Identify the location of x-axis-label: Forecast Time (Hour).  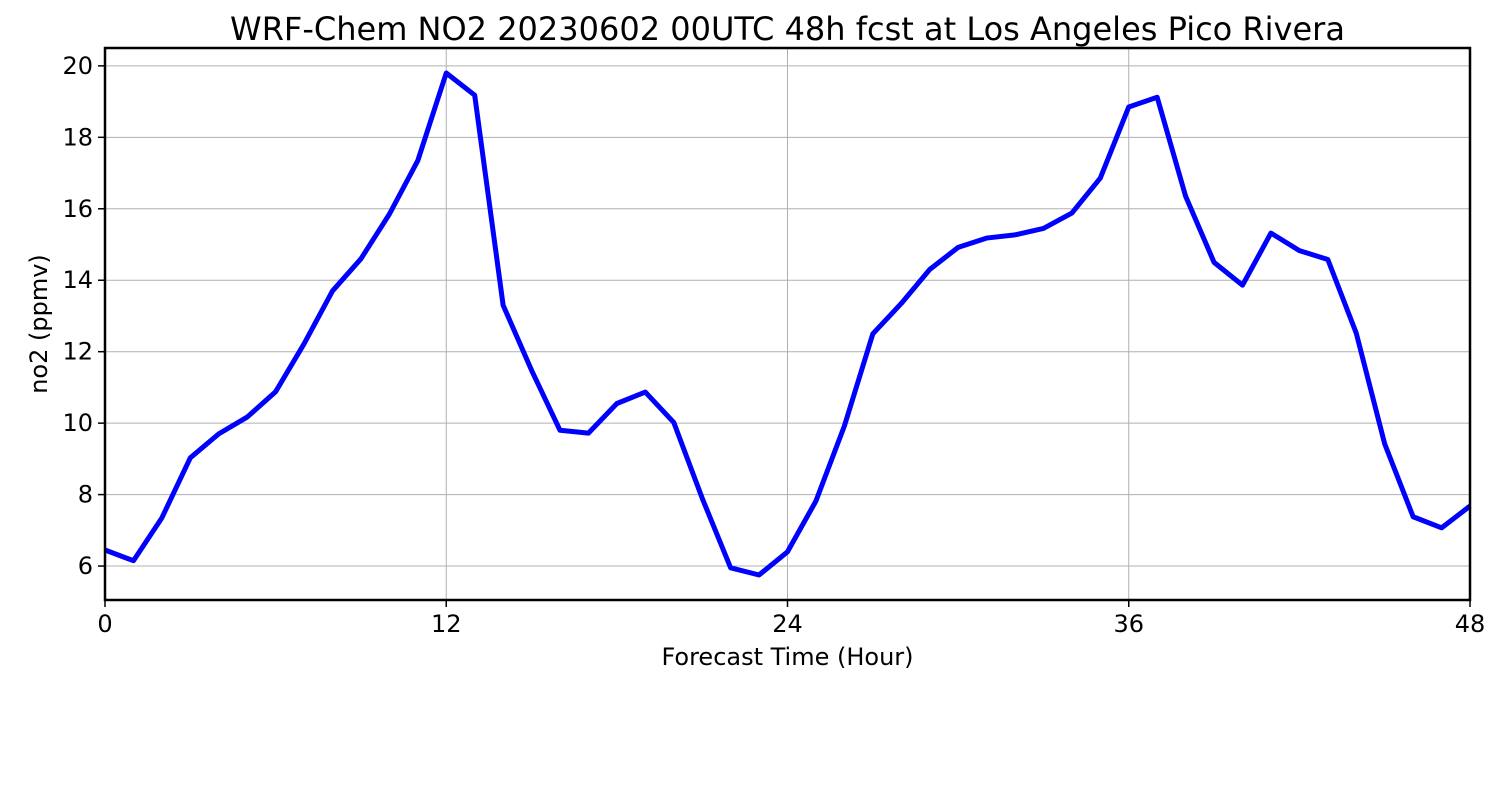
(787, 657).